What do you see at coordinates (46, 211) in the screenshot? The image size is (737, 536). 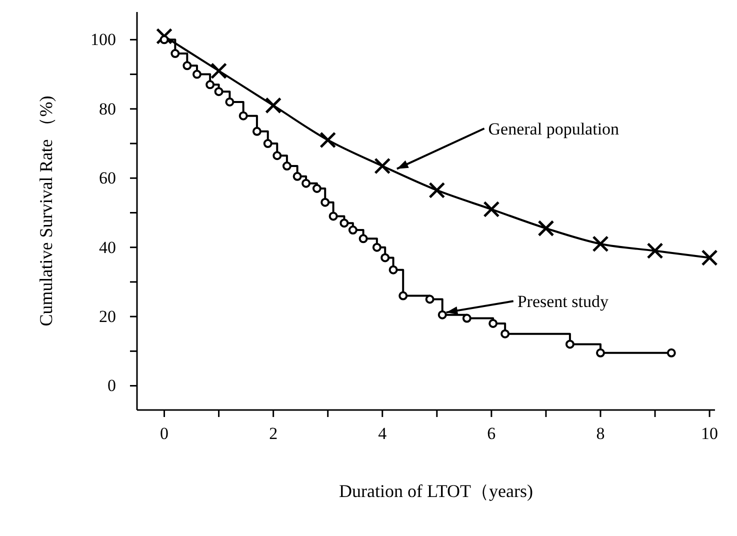 I see `y-axis-title: Cumulative Survival Rate （%)` at bounding box center [46, 211].